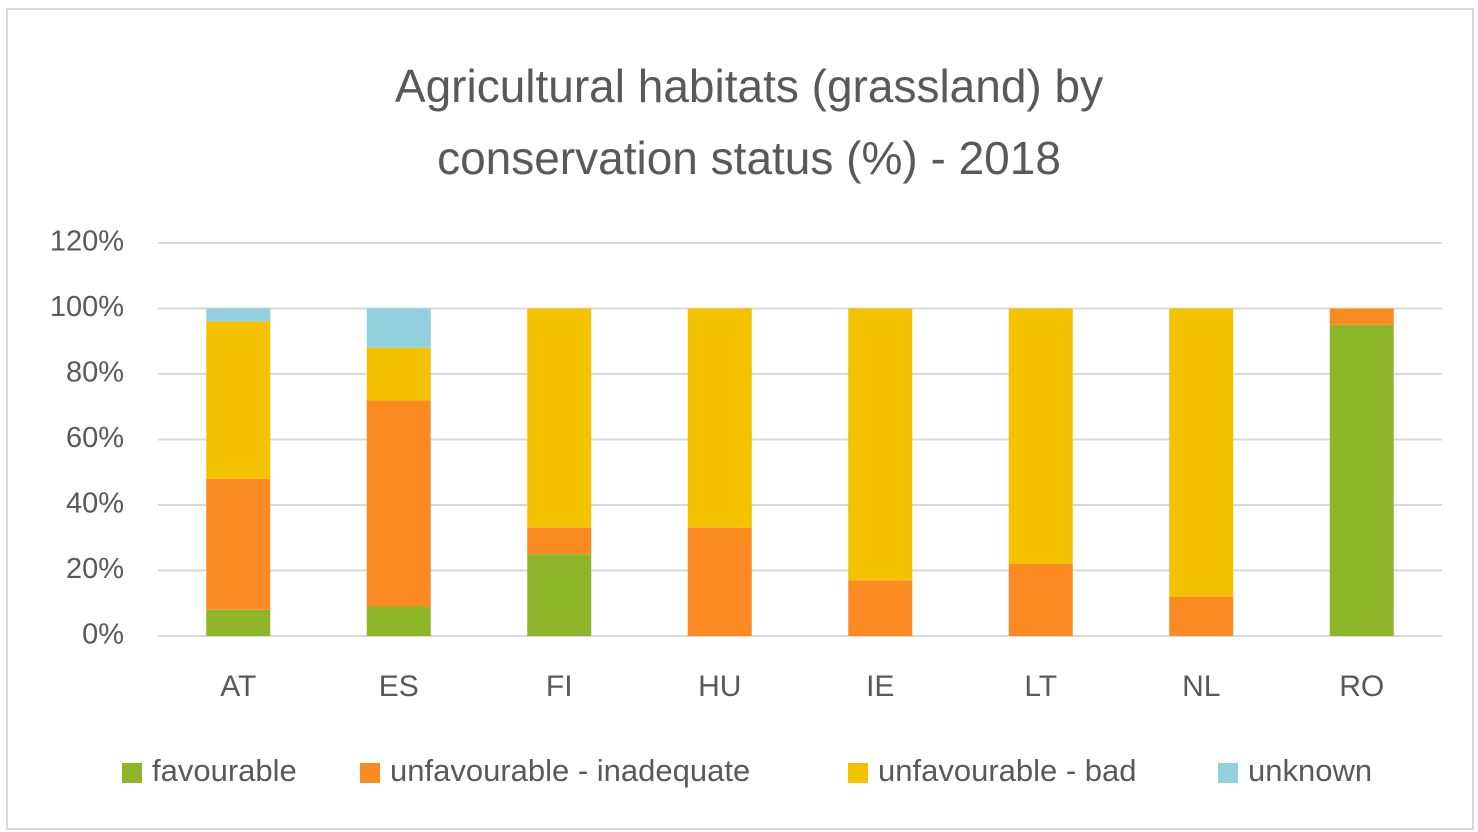 Image resolution: width=1478 pixels, height=832 pixels. What do you see at coordinates (95, 569) in the screenshot?
I see `y-tick-label: 20%` at bounding box center [95, 569].